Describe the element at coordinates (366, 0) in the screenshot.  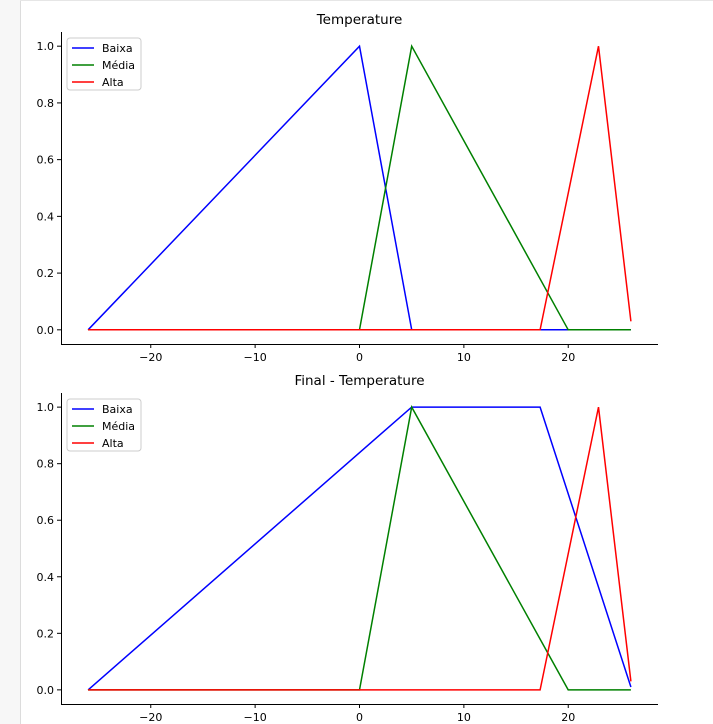
I see `cell-border` at that location.